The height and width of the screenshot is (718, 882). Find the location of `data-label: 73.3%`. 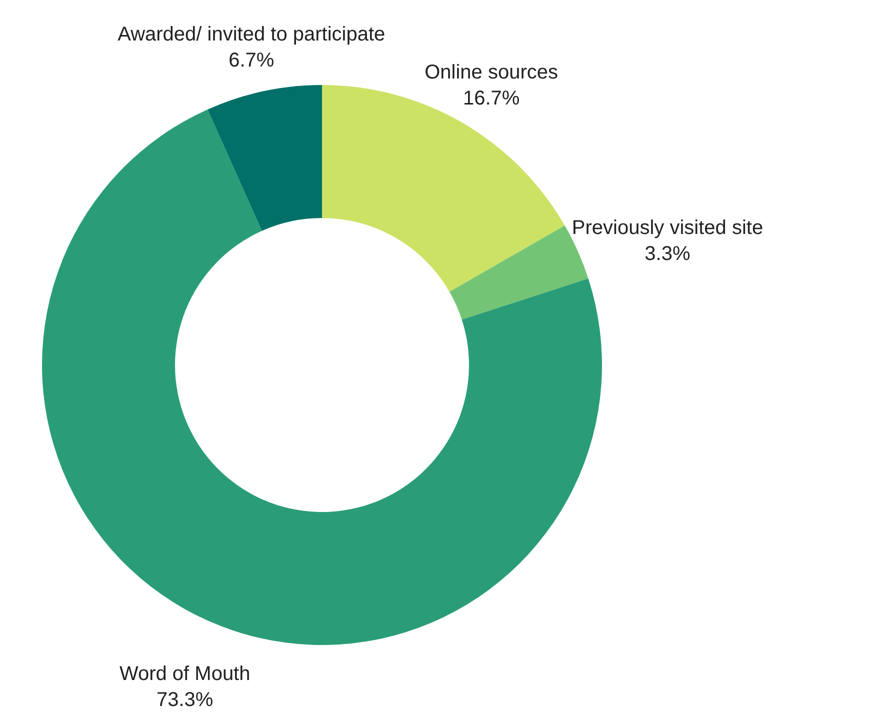

data-label: 73.3% is located at coordinates (185, 699).